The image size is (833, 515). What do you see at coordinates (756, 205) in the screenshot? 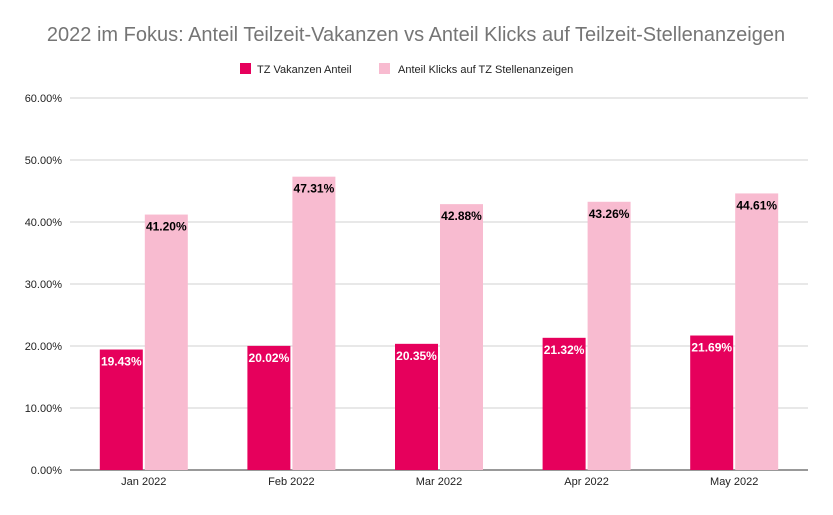
I see `data-label: 44.61%` at bounding box center [756, 205].